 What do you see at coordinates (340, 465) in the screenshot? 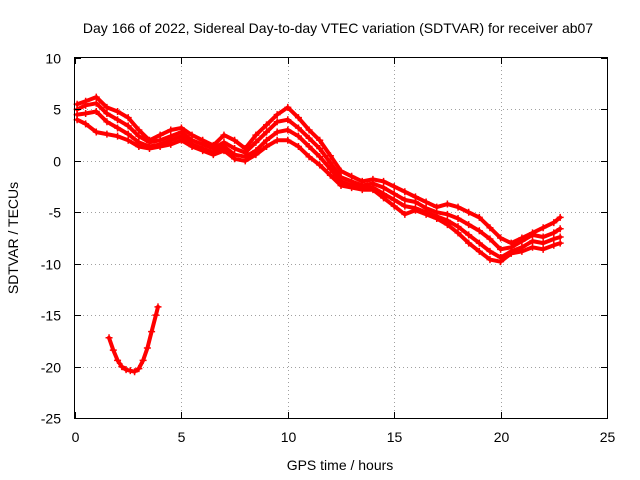
I see `x-axis-label: GPS time / hours` at bounding box center [340, 465].